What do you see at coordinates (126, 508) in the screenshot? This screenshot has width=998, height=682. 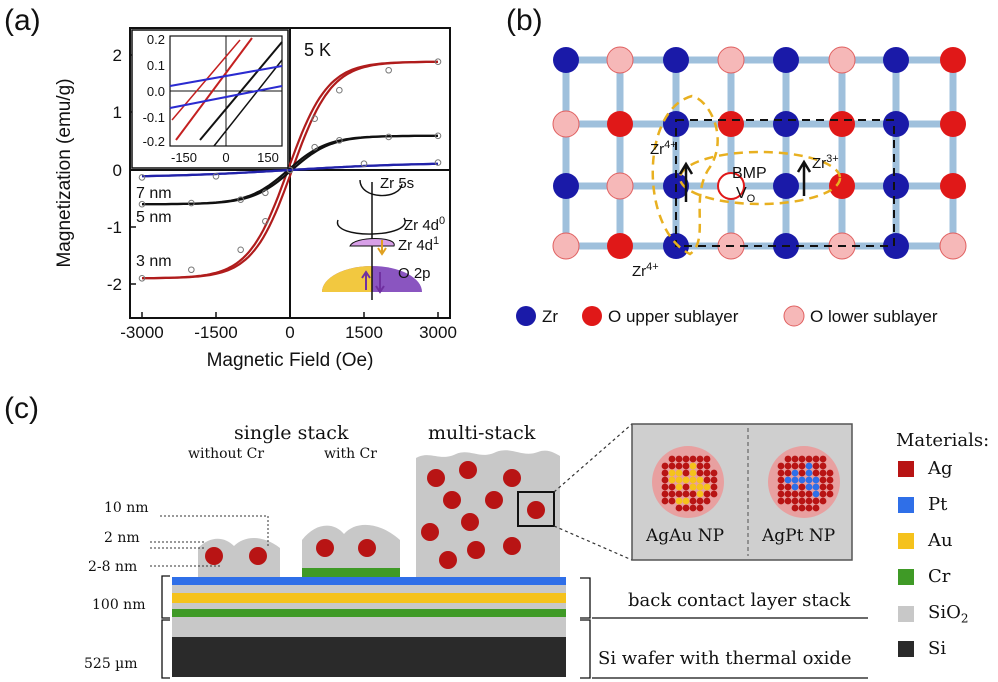 I see `dim-10nm: 10 nm` at bounding box center [126, 508].